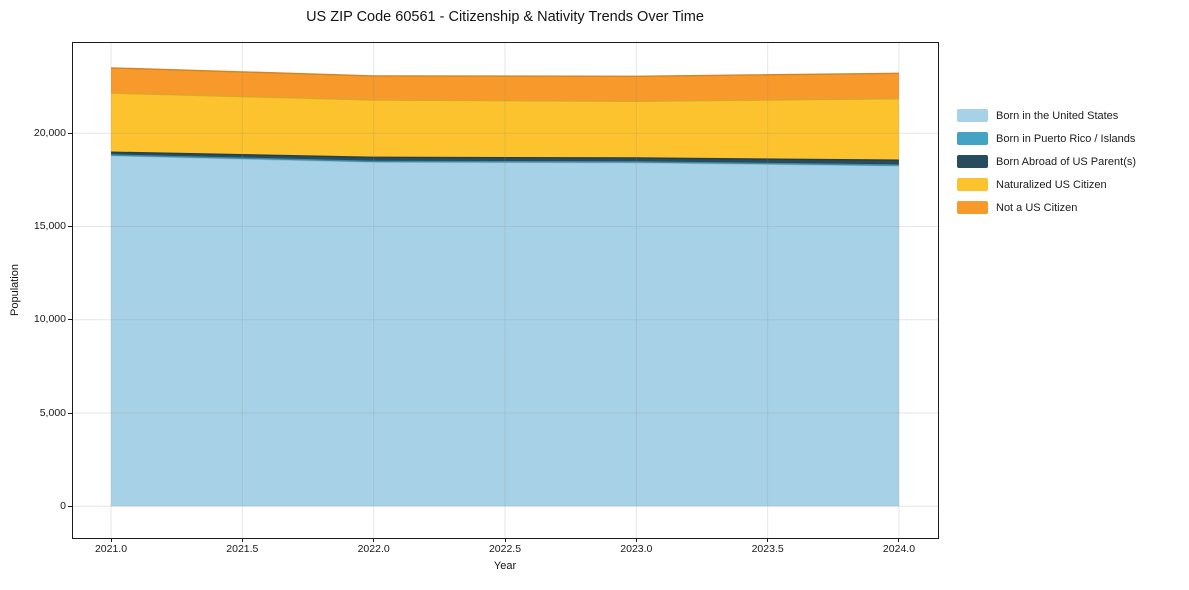  What do you see at coordinates (15, 290) in the screenshot?
I see `y-axis-label: Population` at bounding box center [15, 290].